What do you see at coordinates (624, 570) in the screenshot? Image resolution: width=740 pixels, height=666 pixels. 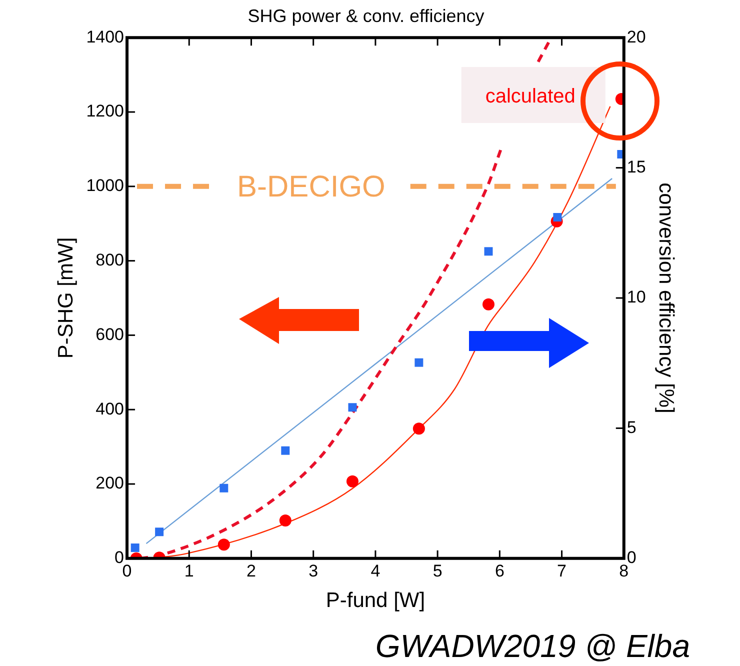 I see `x-tick-label: 8` at bounding box center [624, 570].